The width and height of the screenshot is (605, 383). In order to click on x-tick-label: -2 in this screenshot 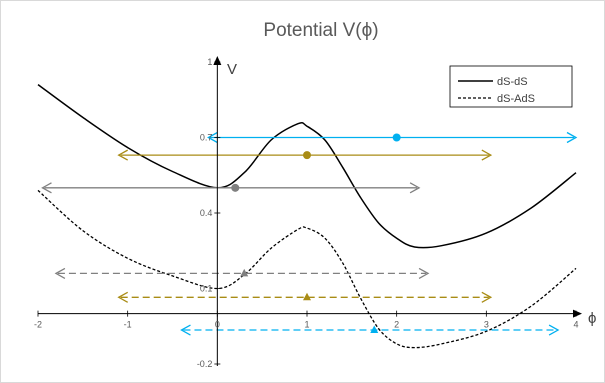, I will do `click(38, 325)`.